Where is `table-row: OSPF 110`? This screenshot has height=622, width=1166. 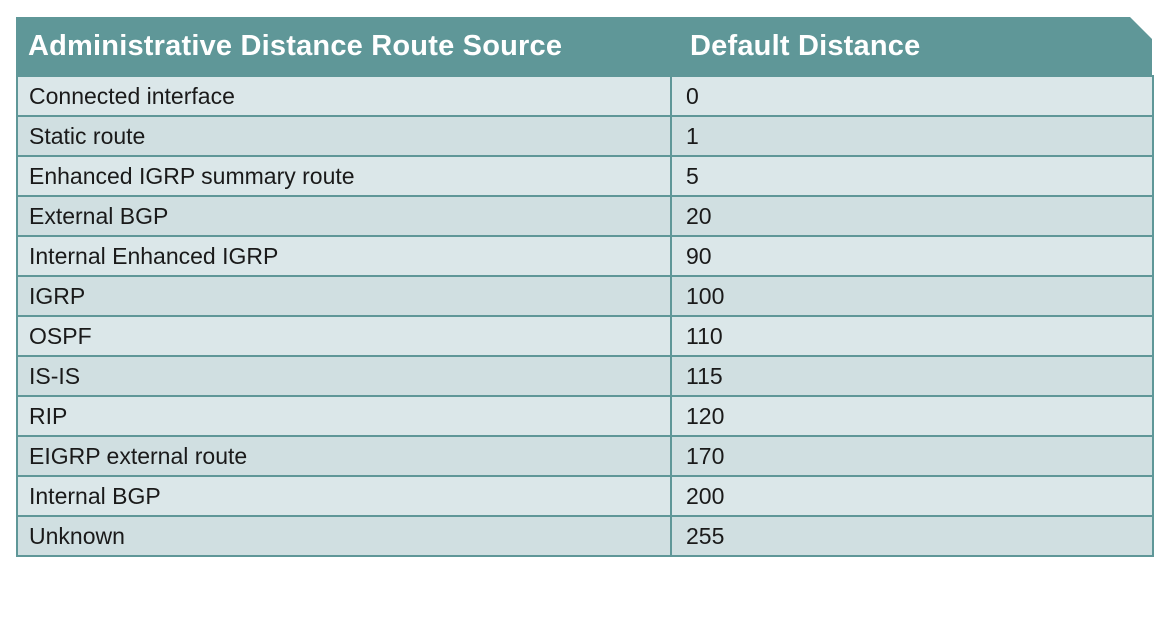
table-row: OSPF 110 is located at coordinates (585, 336).